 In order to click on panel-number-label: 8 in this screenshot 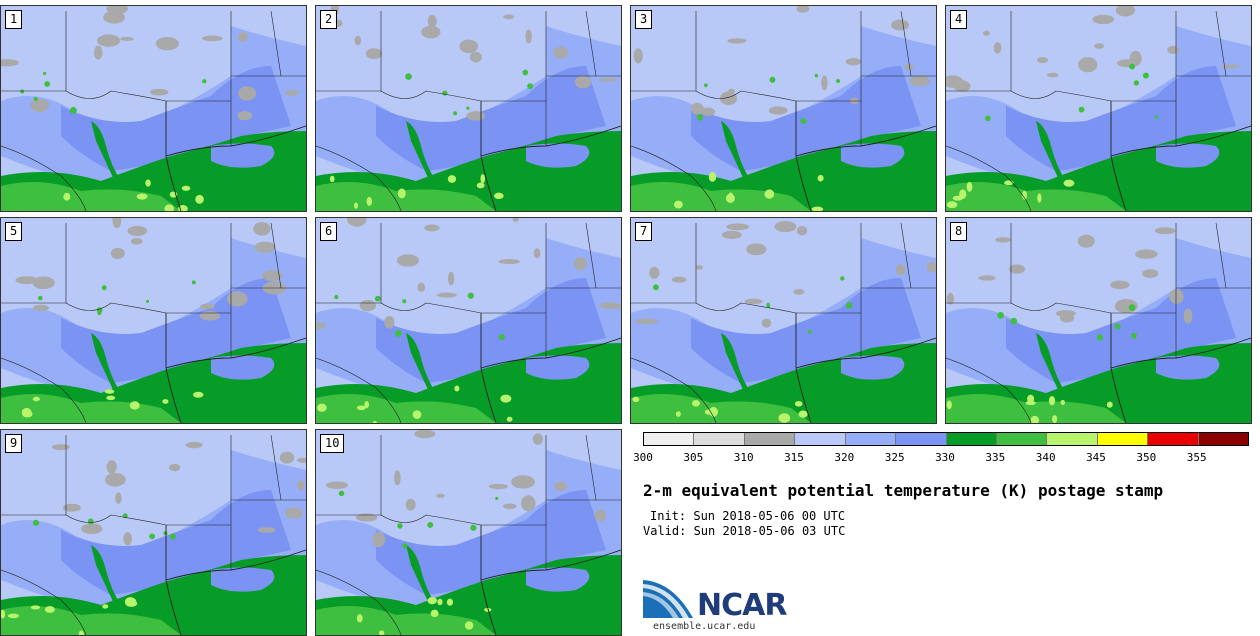, I will do `click(959, 231)`.